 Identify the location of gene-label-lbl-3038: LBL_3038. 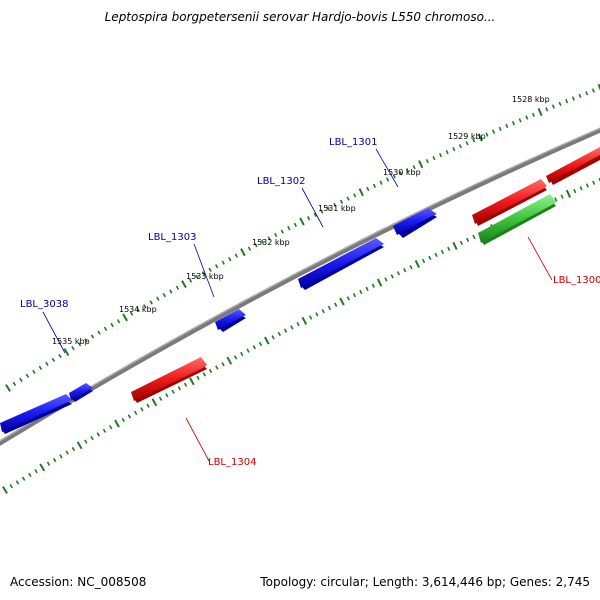
(44, 304).